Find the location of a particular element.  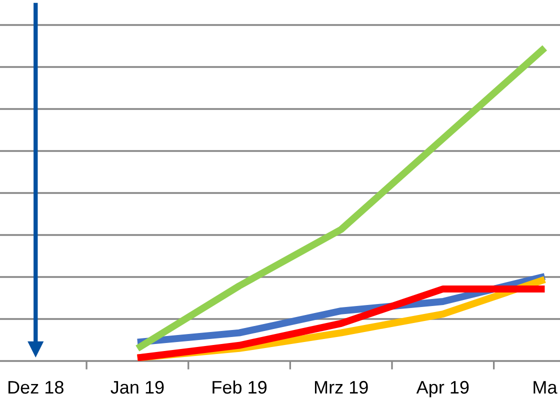

x-tick-label: Feb 19 is located at coordinates (239, 387).